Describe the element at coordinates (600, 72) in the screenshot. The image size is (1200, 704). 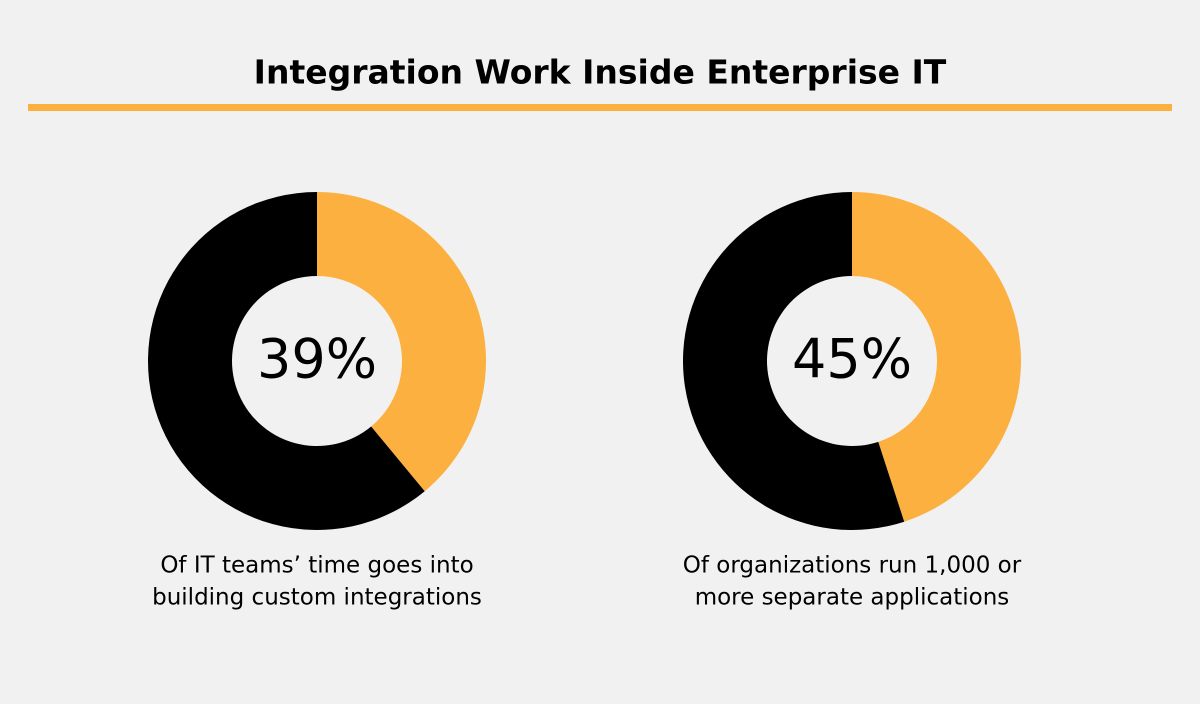
I see `page-title: Integration Work Inside Enterprise IT` at that location.